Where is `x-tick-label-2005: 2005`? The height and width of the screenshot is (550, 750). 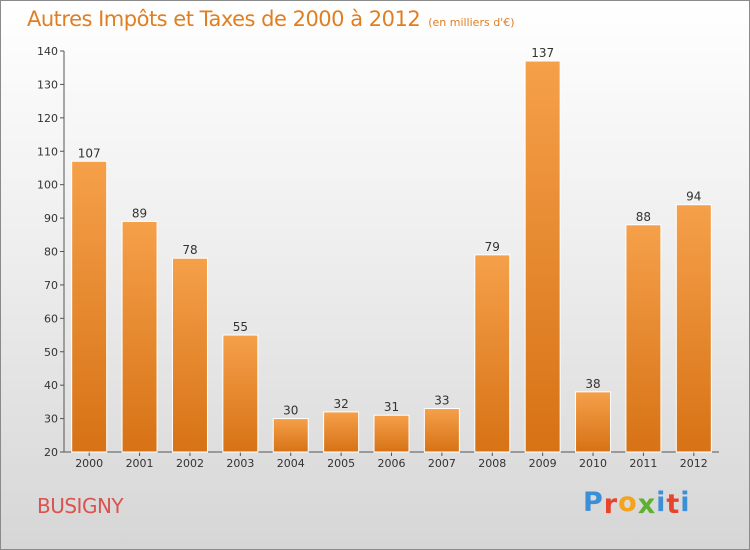
x-tick-label-2005: 2005 is located at coordinates (341, 463).